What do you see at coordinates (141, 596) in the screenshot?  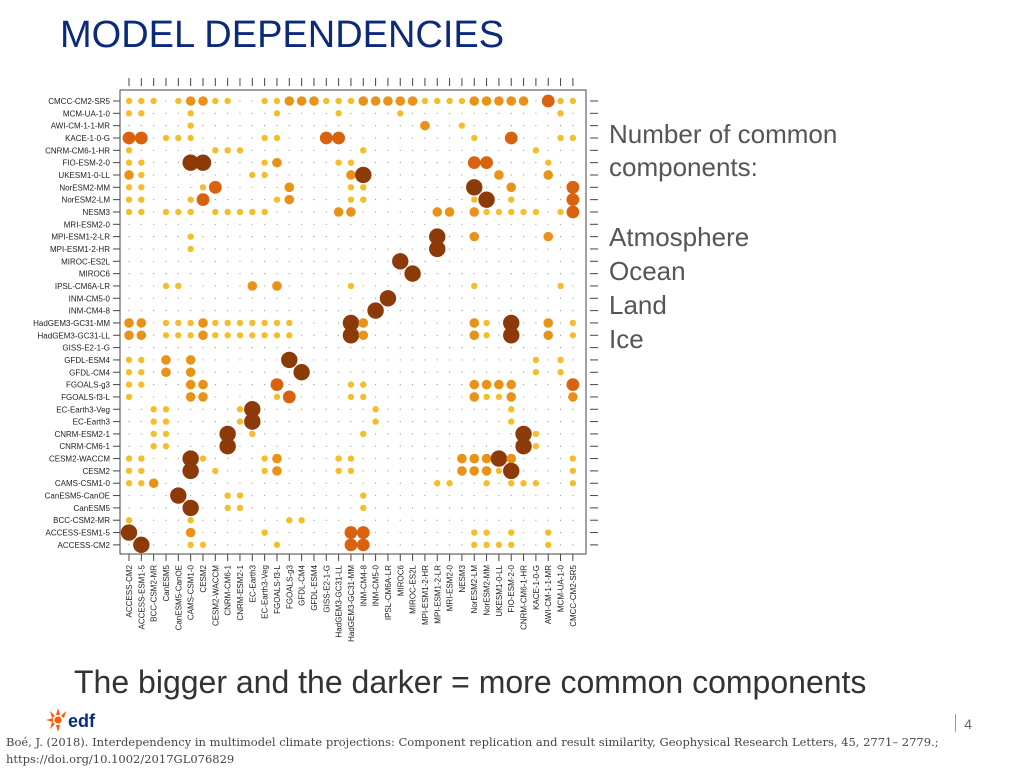 I see `column-label: ACCESS-ESM1-5` at bounding box center [141, 596].